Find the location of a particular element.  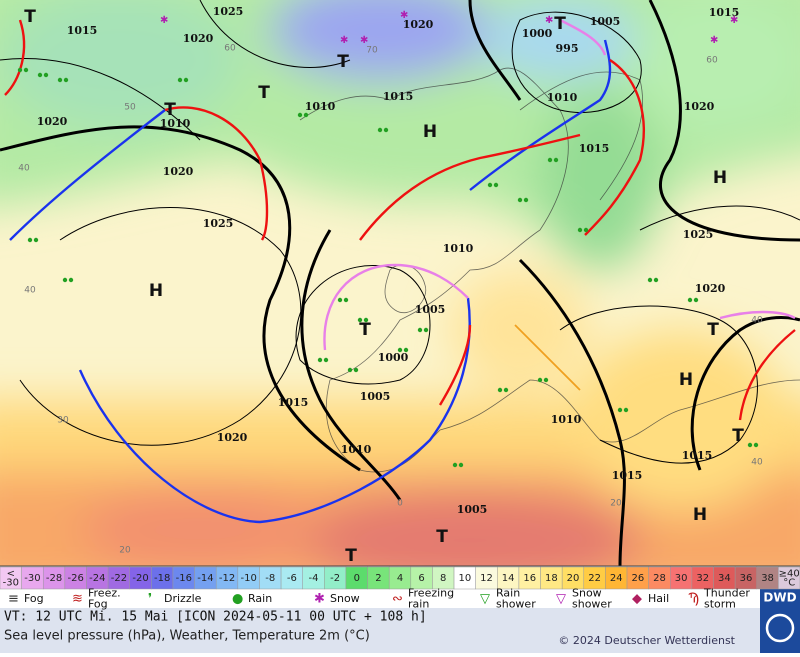

isobar-label: 1025 is located at coordinates (228, 11).